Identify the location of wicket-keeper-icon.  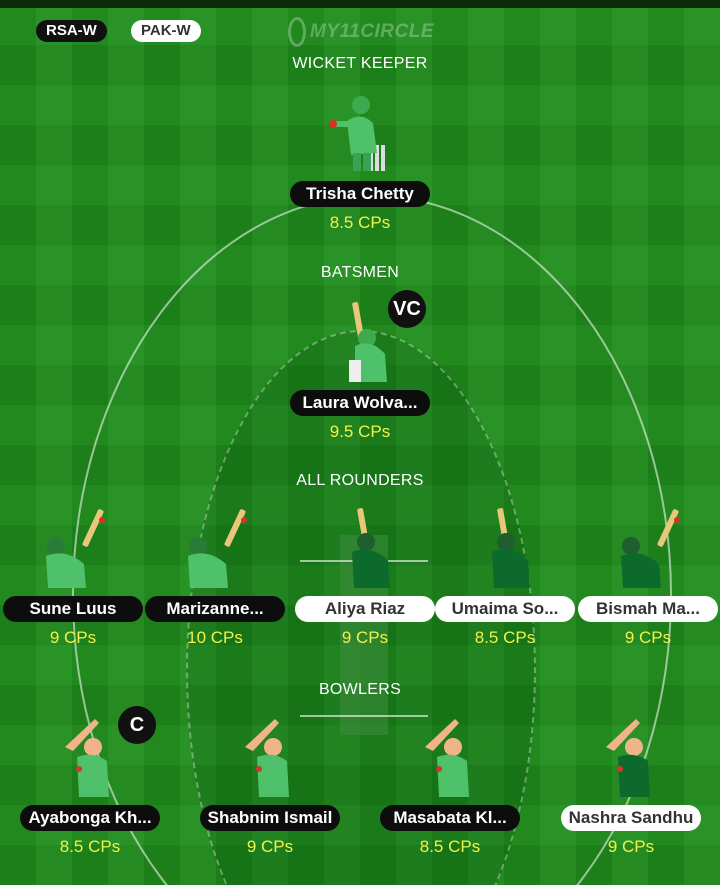
(357, 133).